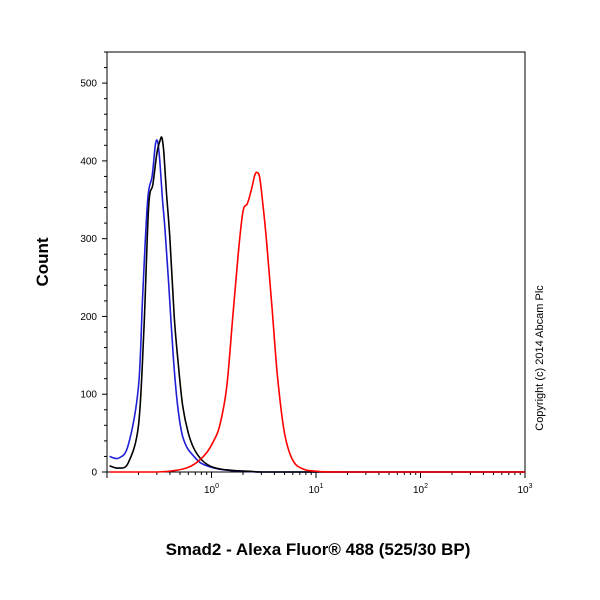 The image size is (600, 600). What do you see at coordinates (315, 489) in the screenshot?
I see `x-tick-label: 10¹` at bounding box center [315, 489].